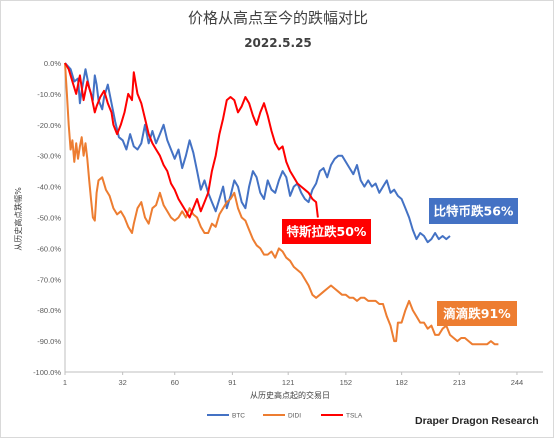  What do you see at coordinates (122, 382) in the screenshot?
I see `x-tick-label: 32` at bounding box center [122, 382].